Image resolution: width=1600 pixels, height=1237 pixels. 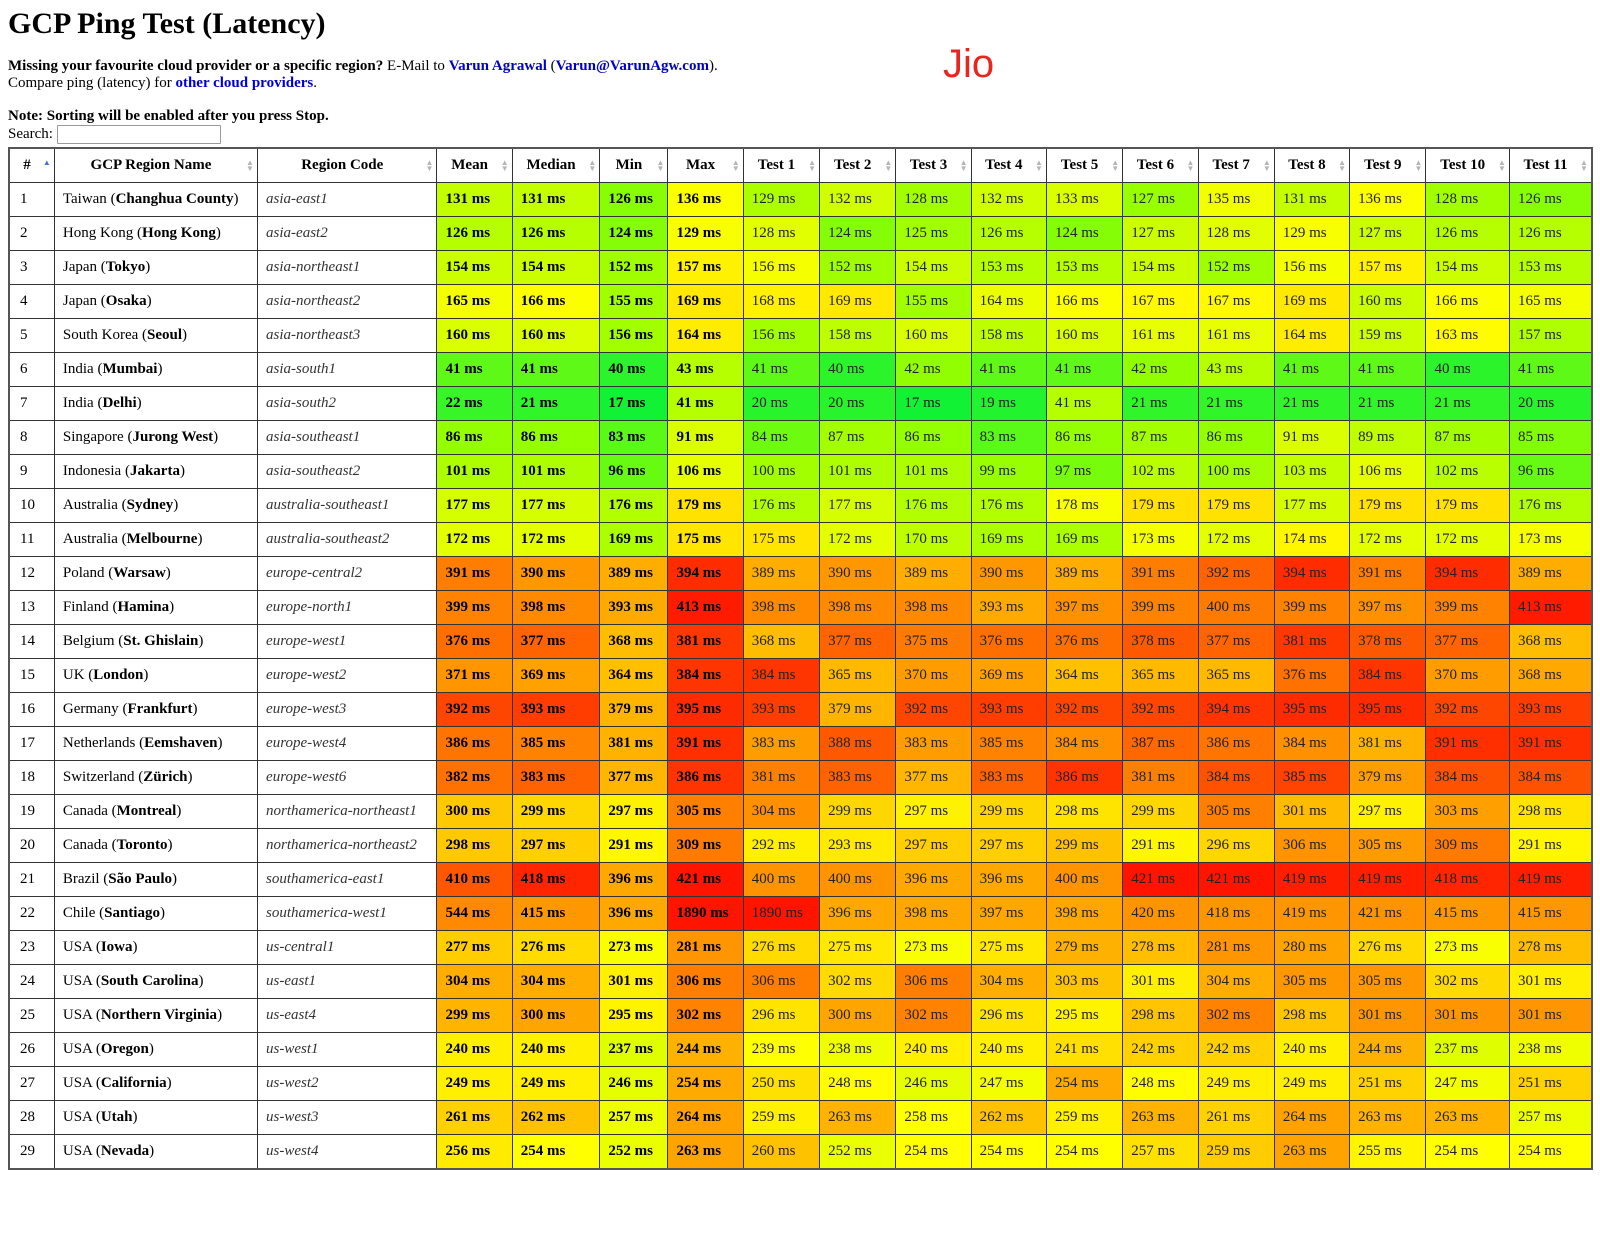 What do you see at coordinates (116, 947) in the screenshot?
I see `region-city: Iowa` at bounding box center [116, 947].